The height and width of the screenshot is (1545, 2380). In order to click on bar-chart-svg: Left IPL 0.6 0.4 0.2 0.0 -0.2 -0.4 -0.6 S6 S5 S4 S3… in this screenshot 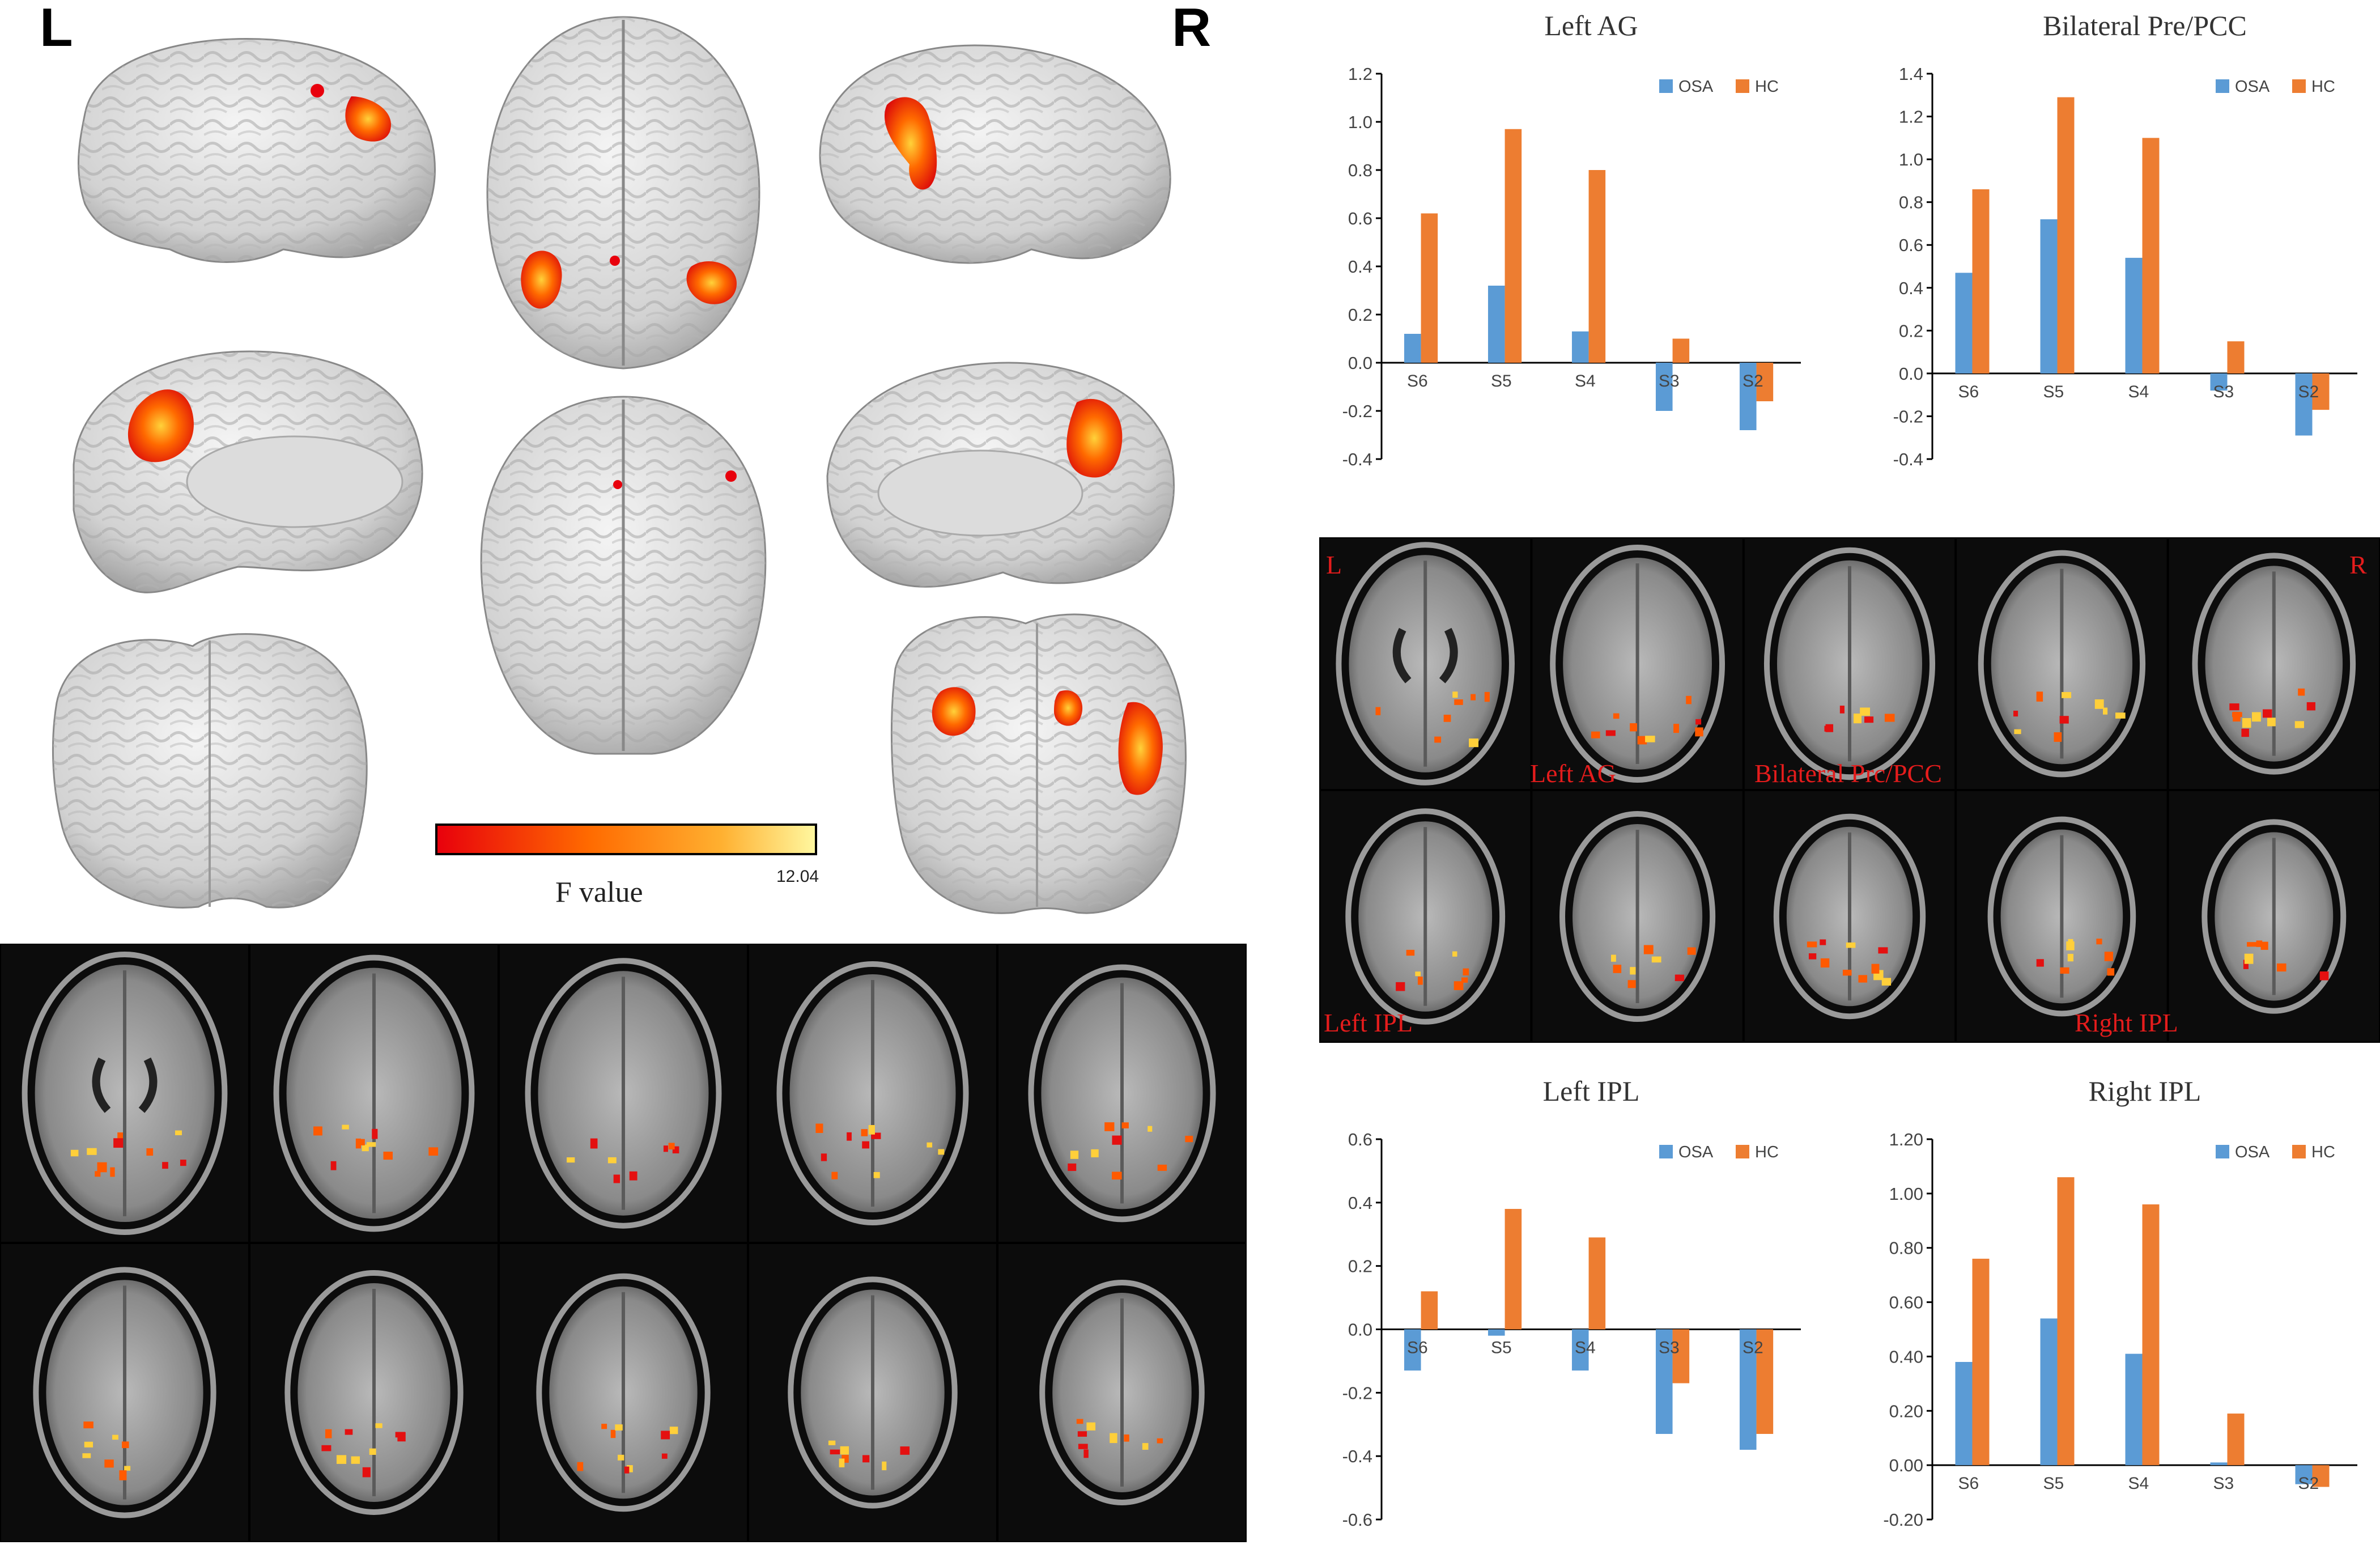, I will do `click(1571, 1302)`.